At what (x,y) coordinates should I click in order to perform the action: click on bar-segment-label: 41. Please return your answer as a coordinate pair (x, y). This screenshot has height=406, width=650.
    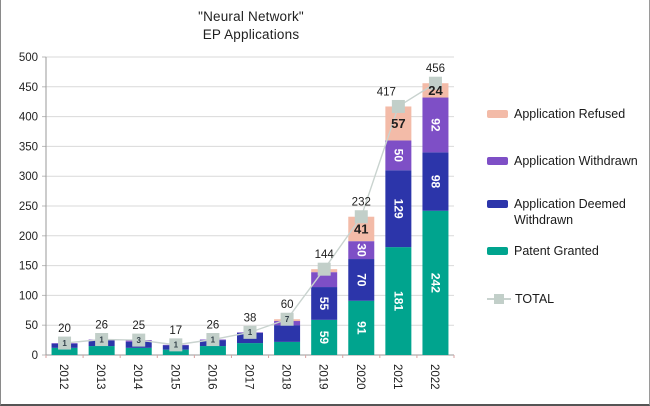
    Looking at the image, I should click on (361, 228).